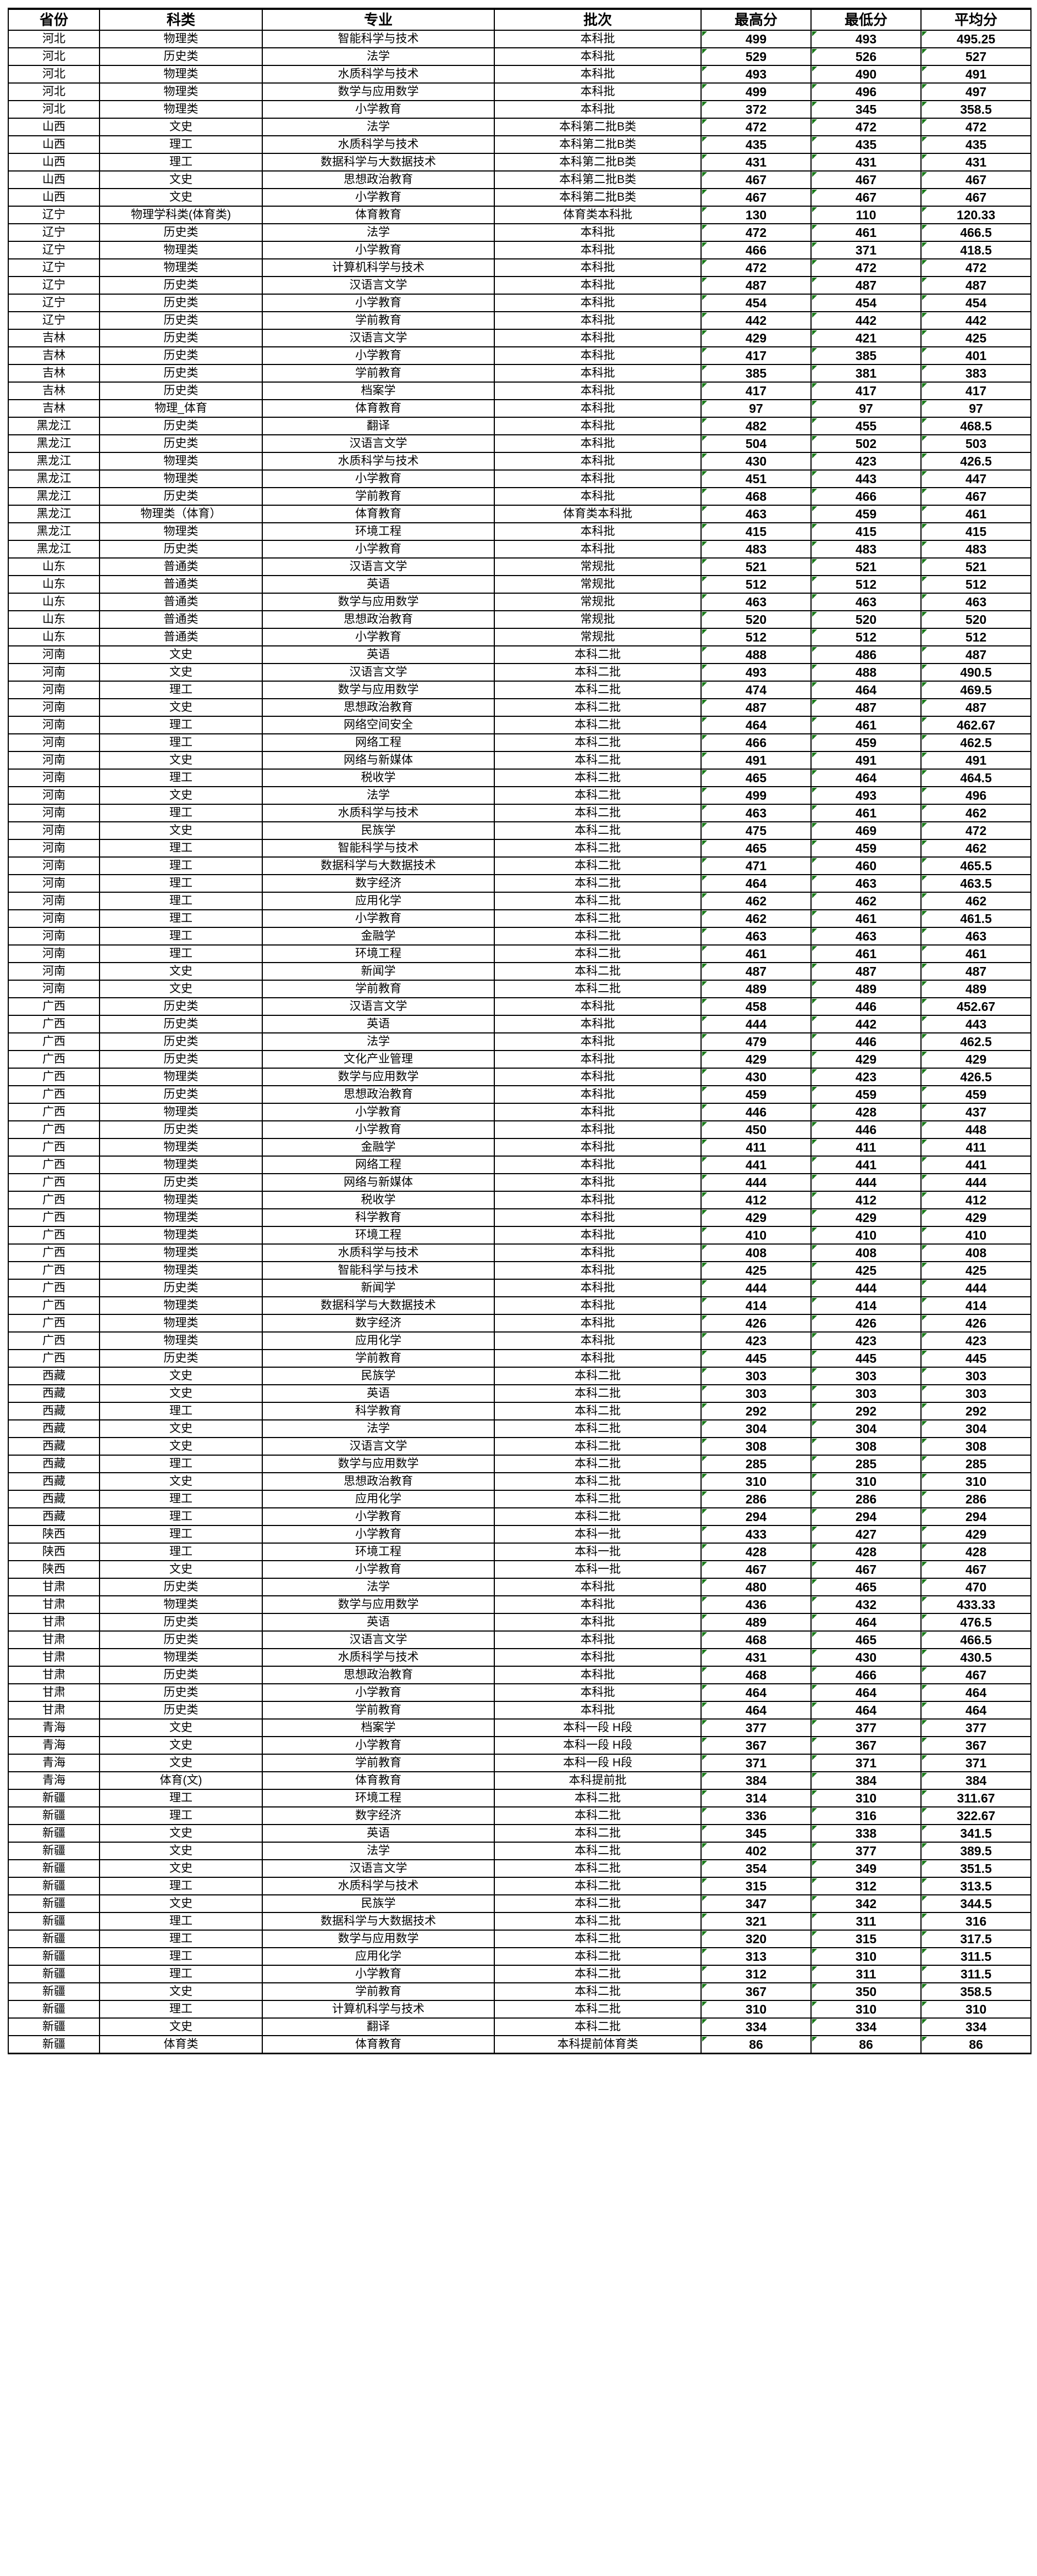 The width and height of the screenshot is (1037, 2576). I want to click on cell-major: 数学与应用数学, so click(378, 1939).